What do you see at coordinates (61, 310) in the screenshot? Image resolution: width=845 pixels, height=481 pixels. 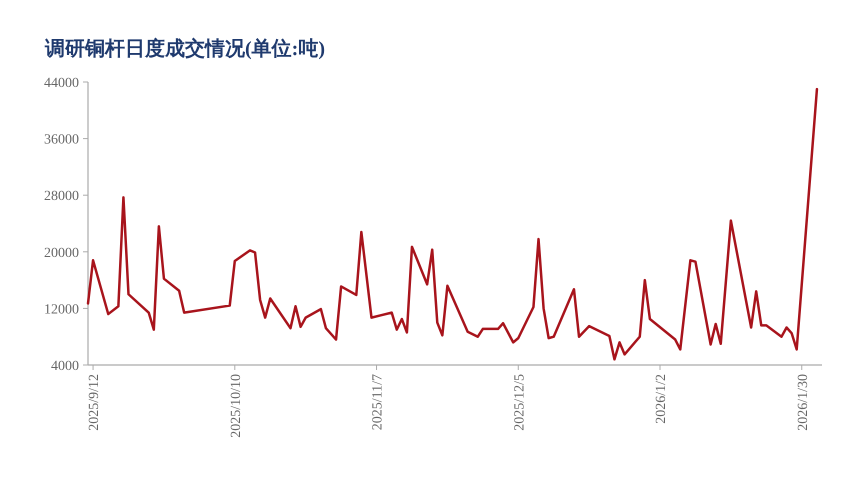 I see `ytick: 12000` at bounding box center [61, 310].